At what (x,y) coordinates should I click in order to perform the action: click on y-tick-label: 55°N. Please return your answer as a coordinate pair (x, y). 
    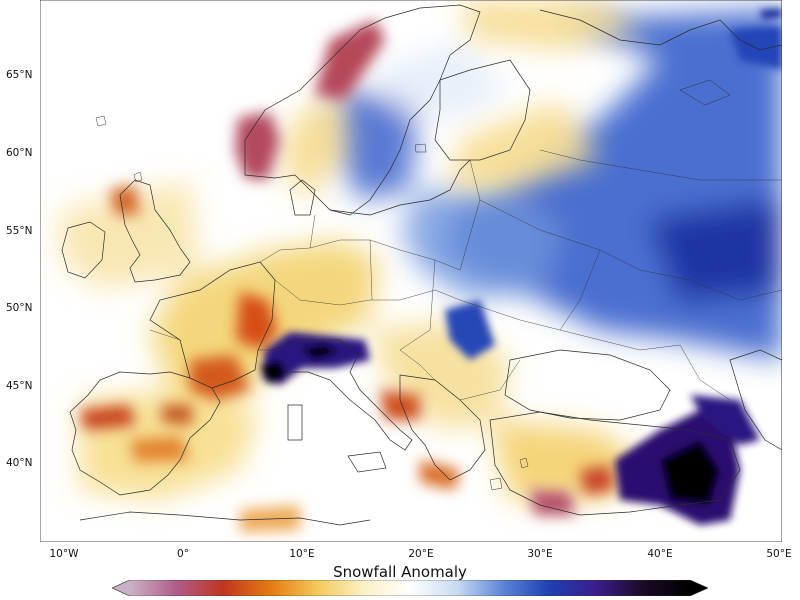
    Looking at the image, I should click on (19, 231).